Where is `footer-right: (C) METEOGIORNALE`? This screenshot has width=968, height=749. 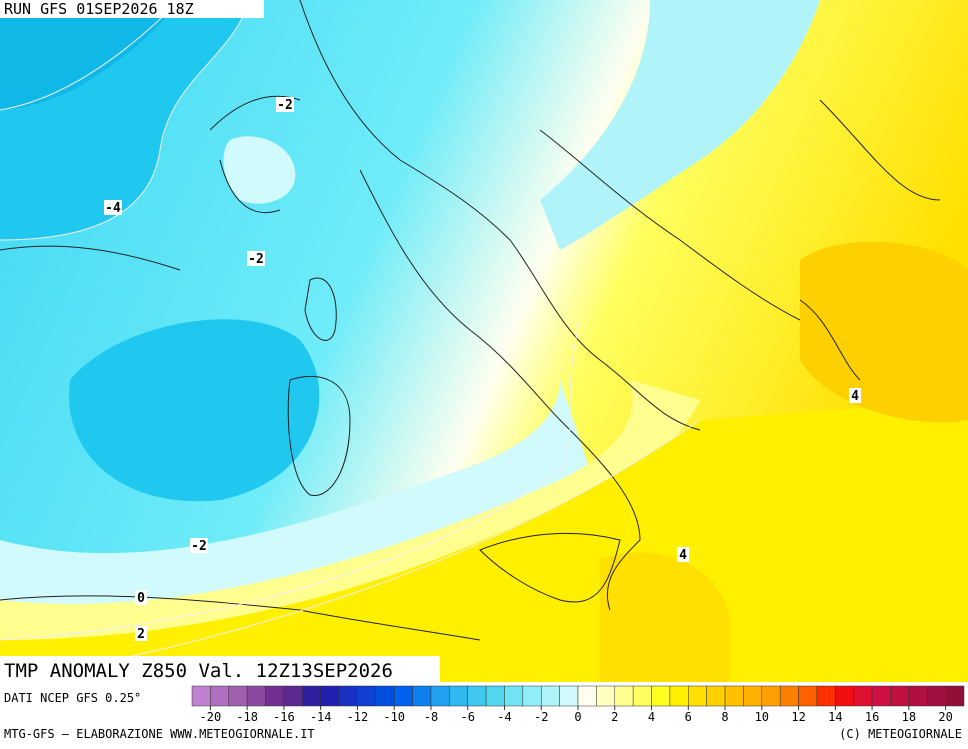
footer-right: (C) METEOGIORNALE is located at coordinates (900, 734).